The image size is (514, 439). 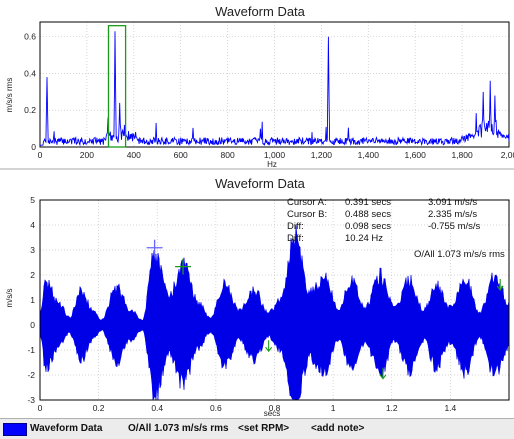 I want to click on waveform-y-tick-label: 2, so click(x=32, y=275).